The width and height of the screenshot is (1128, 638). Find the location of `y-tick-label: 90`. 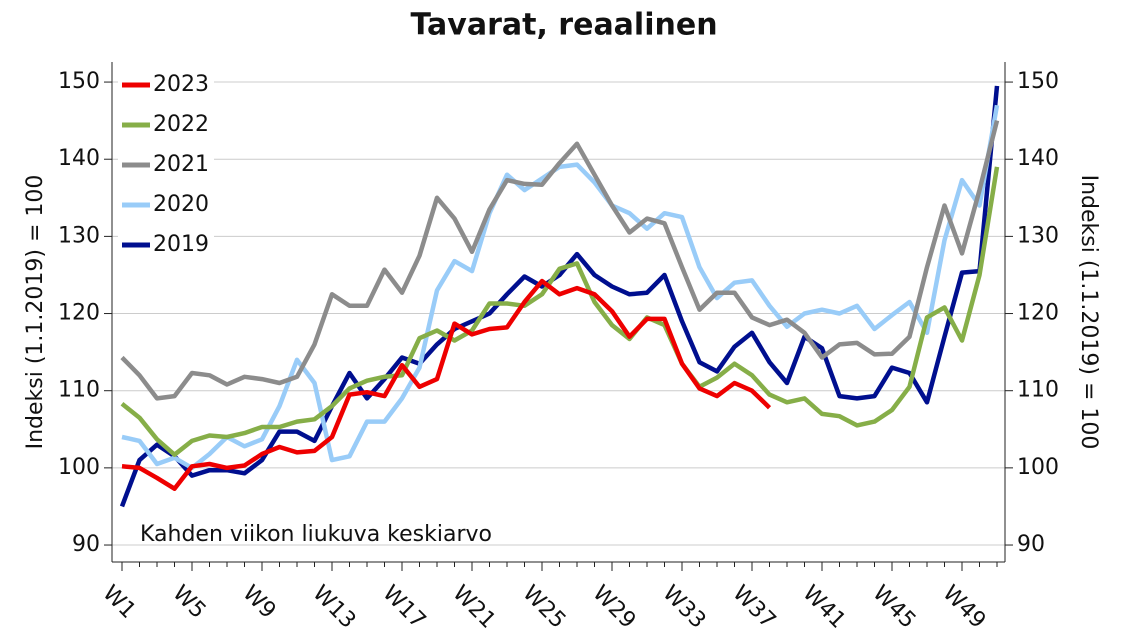

y-tick-label: 90 is located at coordinates (86, 544).